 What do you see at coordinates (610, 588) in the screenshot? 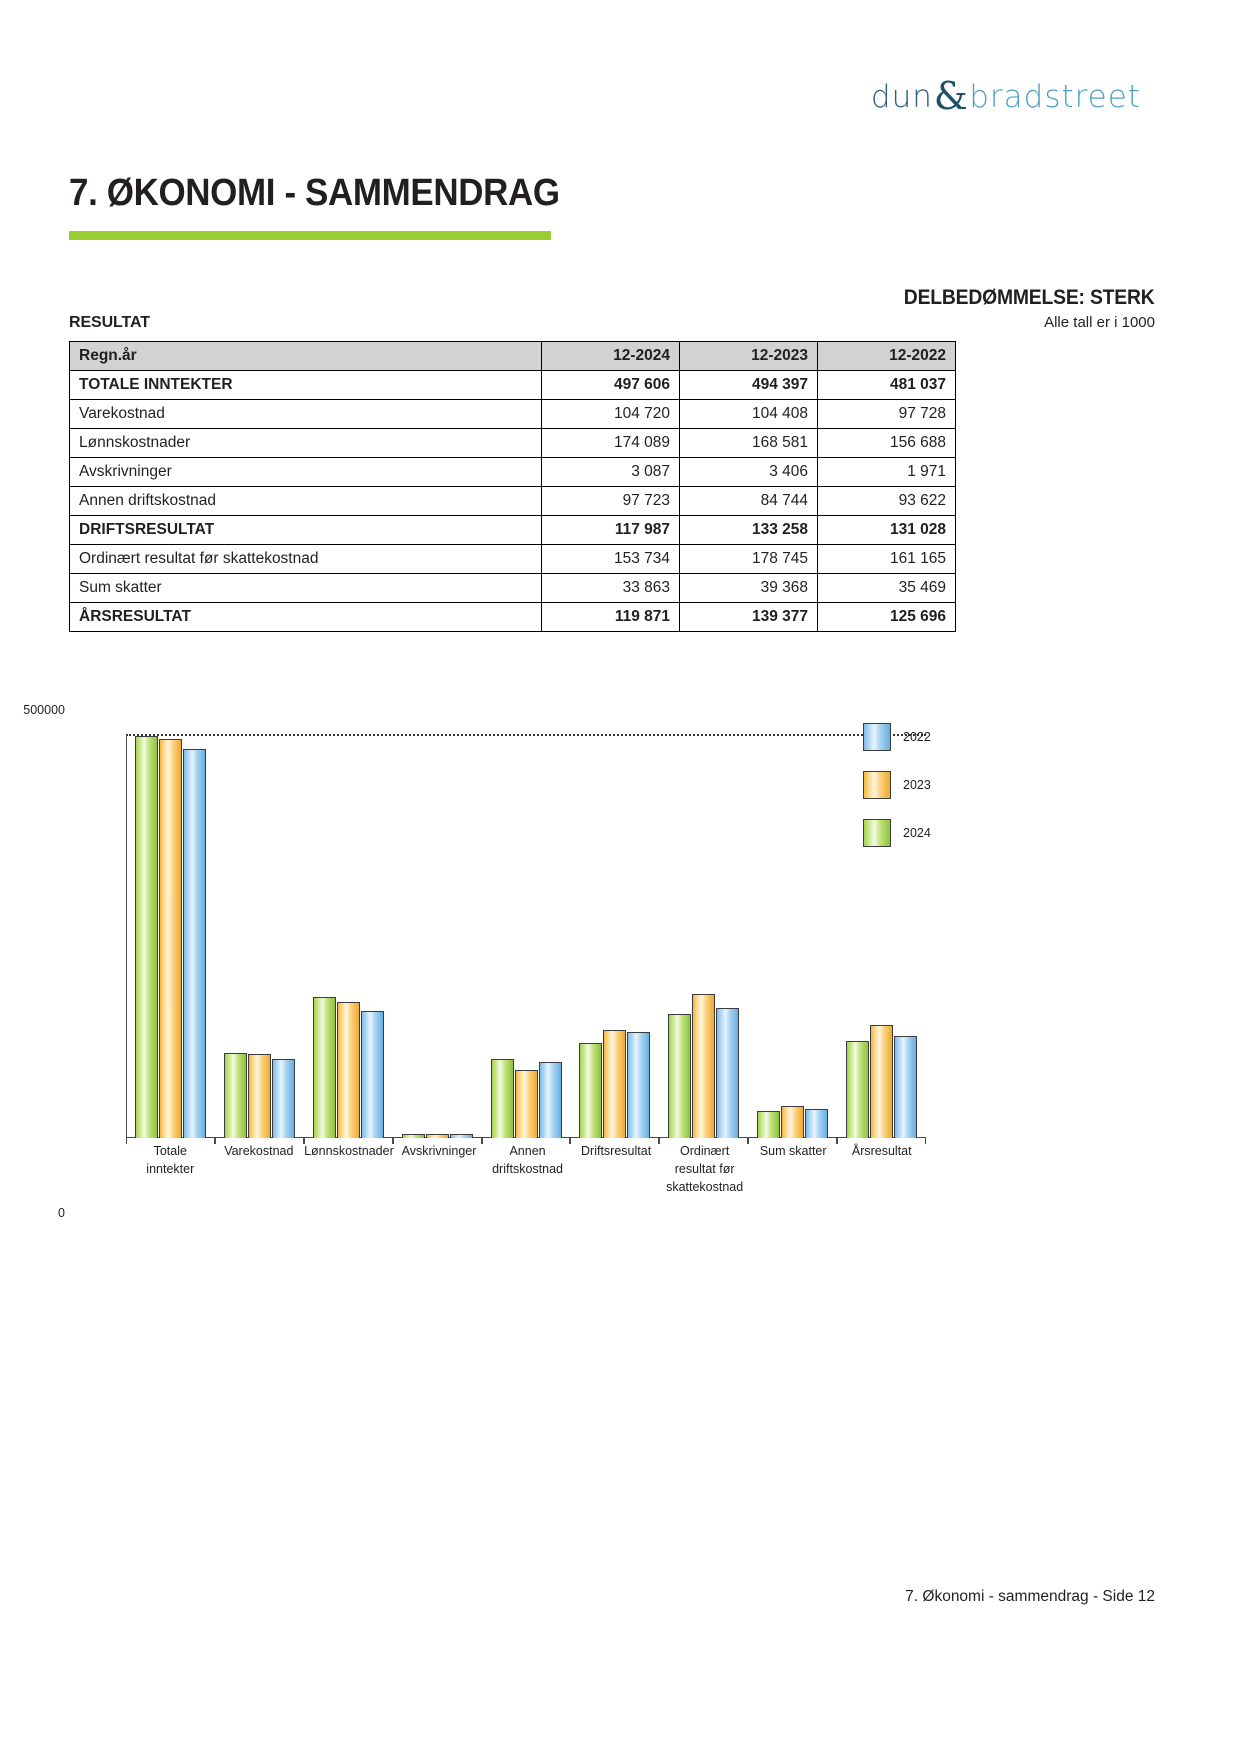
I see `row-value-2024: 33 863` at bounding box center [610, 588].